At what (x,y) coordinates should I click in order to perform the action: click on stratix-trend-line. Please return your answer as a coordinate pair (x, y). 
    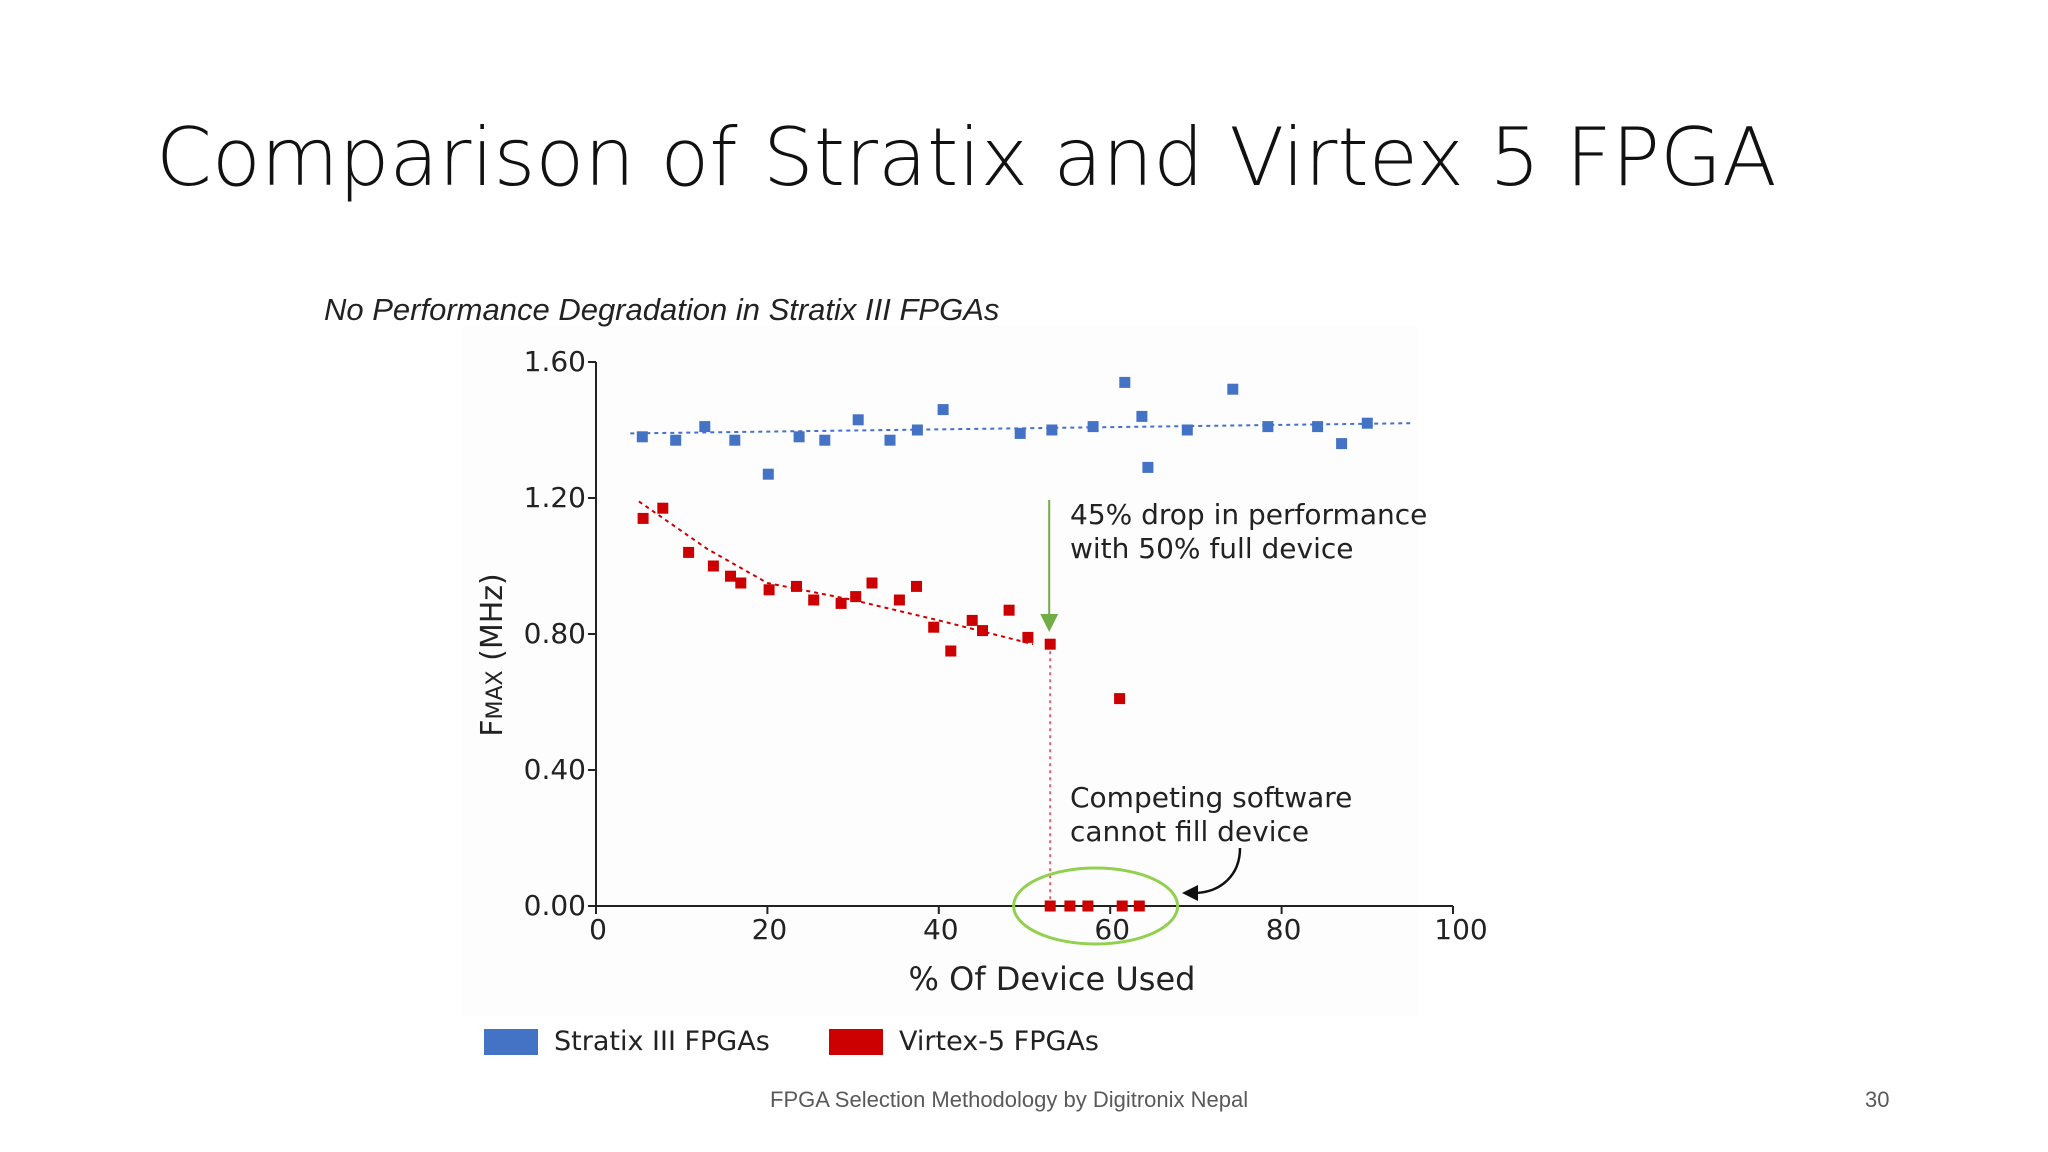
    Looking at the image, I should click on (1020, 428).